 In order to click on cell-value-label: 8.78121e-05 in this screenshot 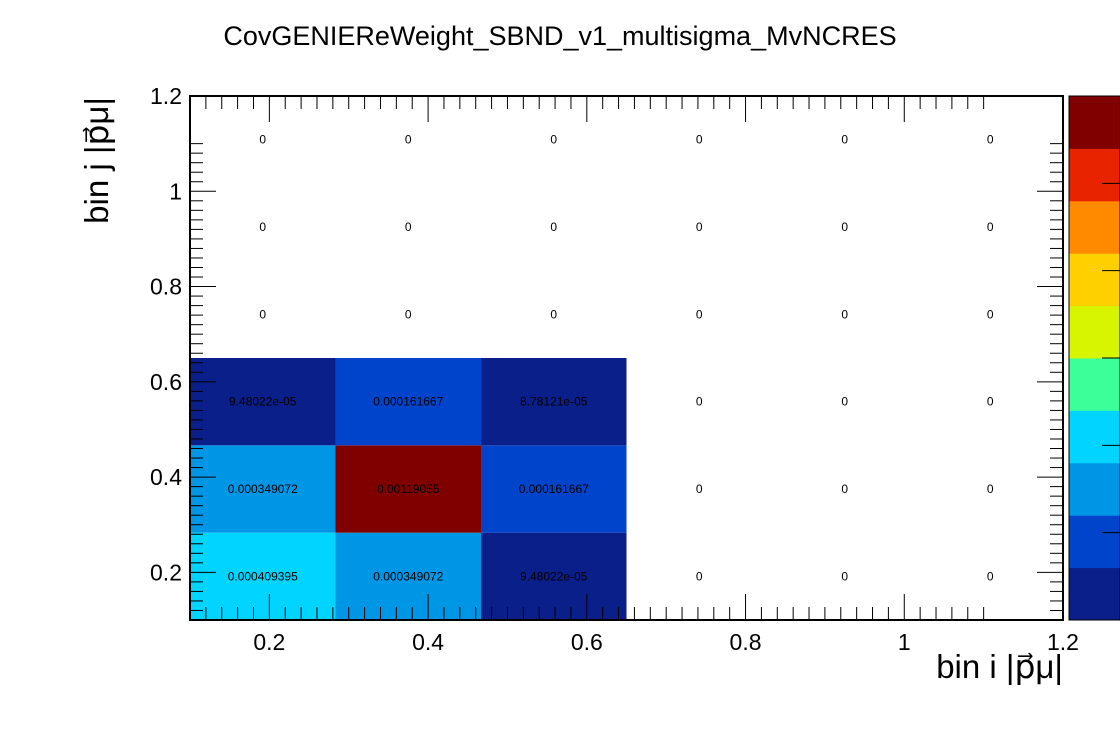, I will do `click(554, 402)`.